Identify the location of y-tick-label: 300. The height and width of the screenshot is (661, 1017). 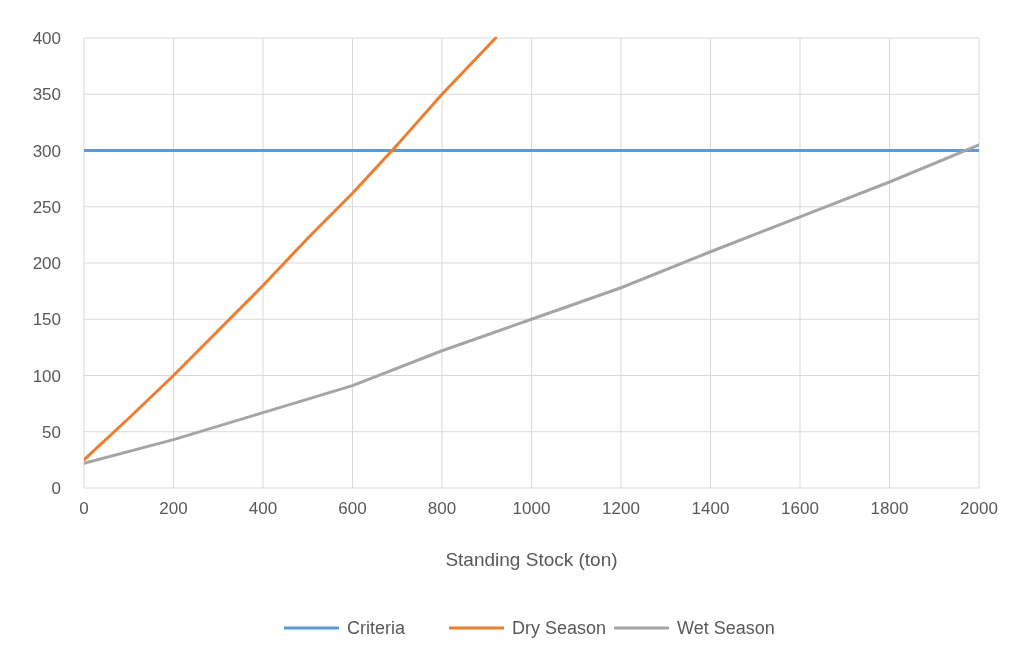
(46, 151).